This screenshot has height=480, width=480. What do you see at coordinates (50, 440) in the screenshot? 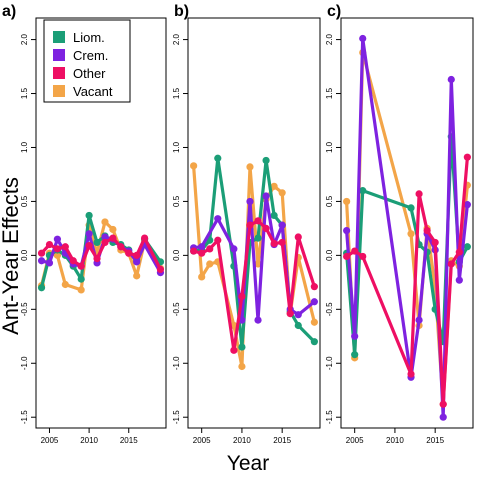
I see `x-tick-label: 2005` at bounding box center [50, 440].